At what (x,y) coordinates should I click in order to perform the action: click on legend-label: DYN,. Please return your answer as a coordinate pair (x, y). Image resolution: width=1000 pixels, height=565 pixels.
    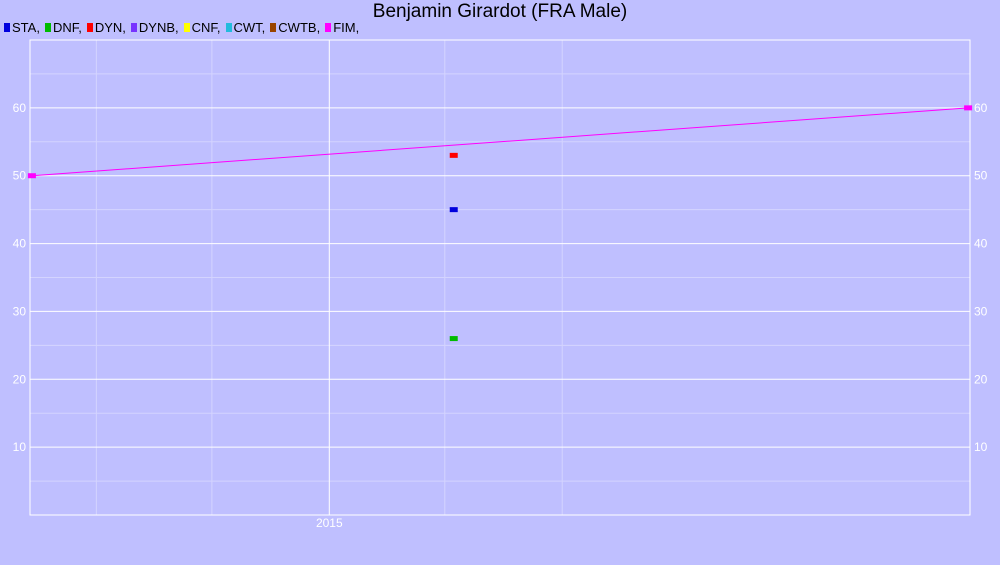
    Looking at the image, I should click on (110, 27).